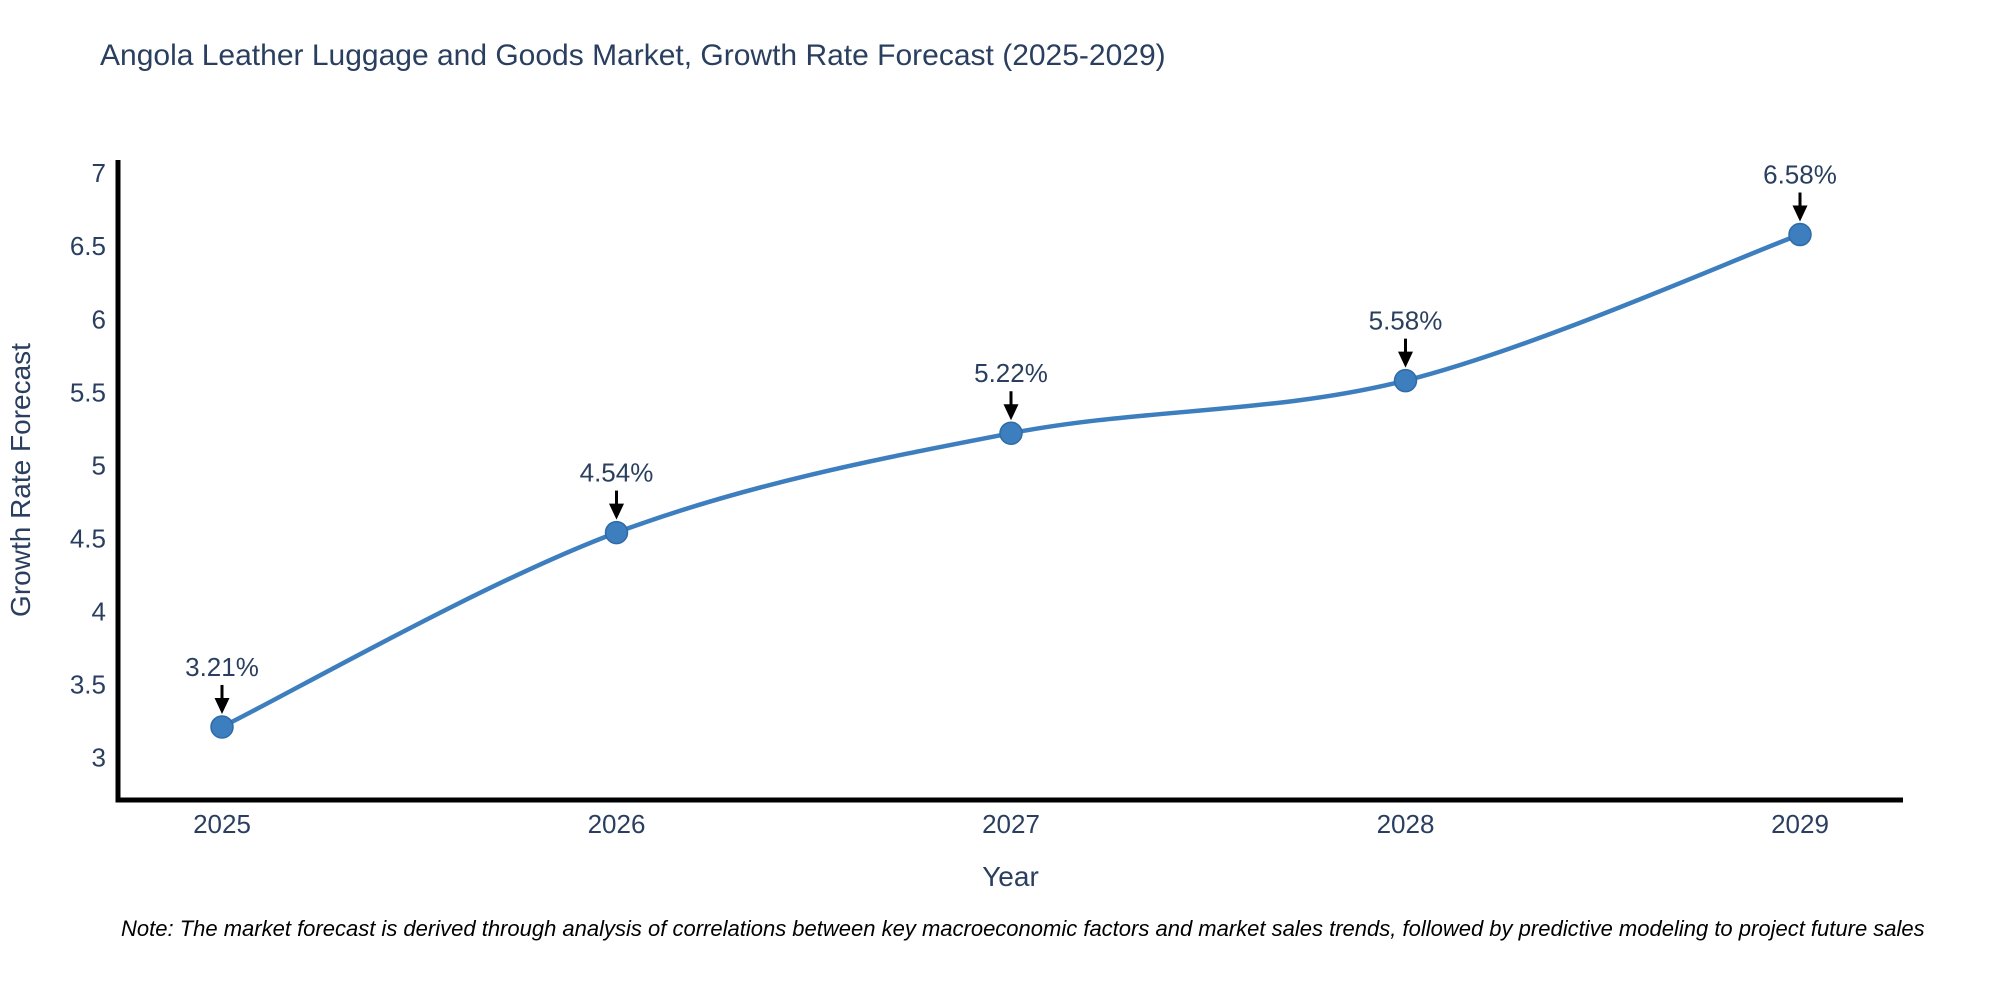  Describe the element at coordinates (88, 392) in the screenshot. I see `y-axis-tick-label: 5.5` at that location.